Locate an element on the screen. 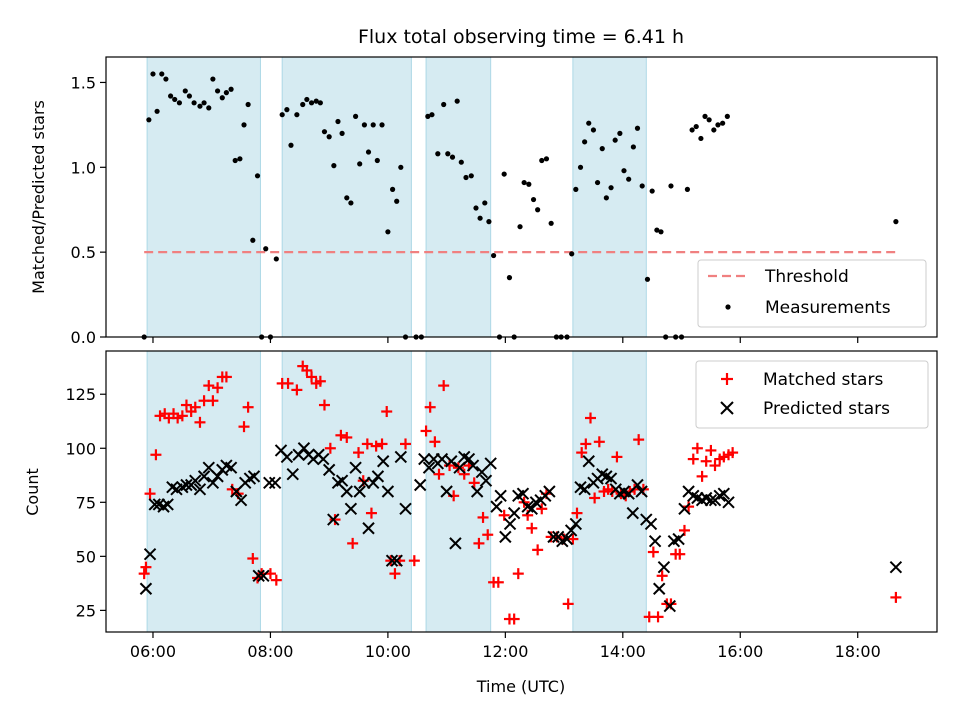  bottom-legend: Matched stars Predicted stars is located at coordinates (812, 394).